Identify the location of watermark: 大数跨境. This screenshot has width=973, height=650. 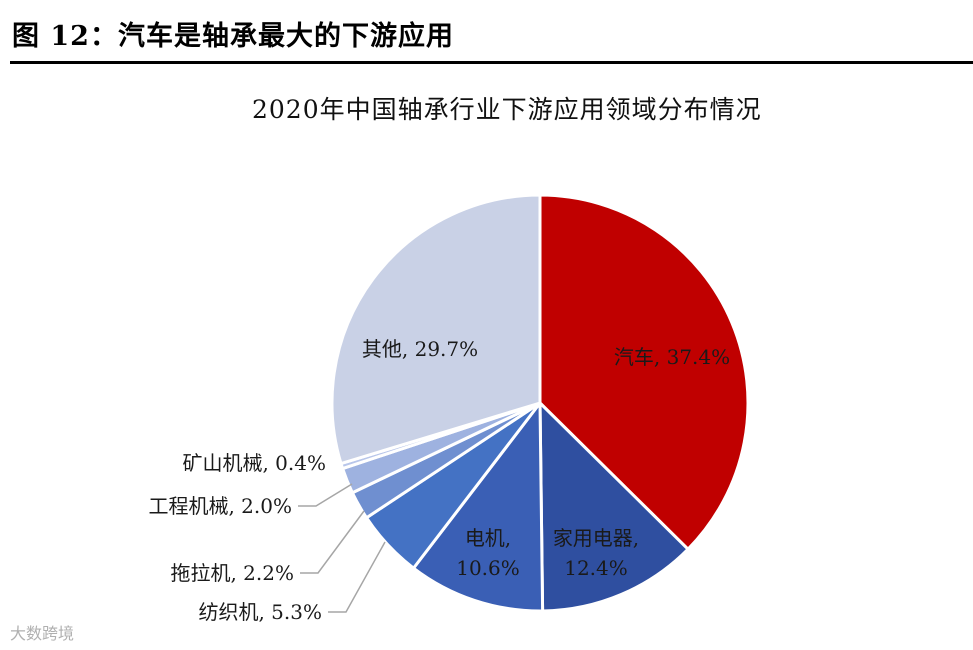
(42, 633).